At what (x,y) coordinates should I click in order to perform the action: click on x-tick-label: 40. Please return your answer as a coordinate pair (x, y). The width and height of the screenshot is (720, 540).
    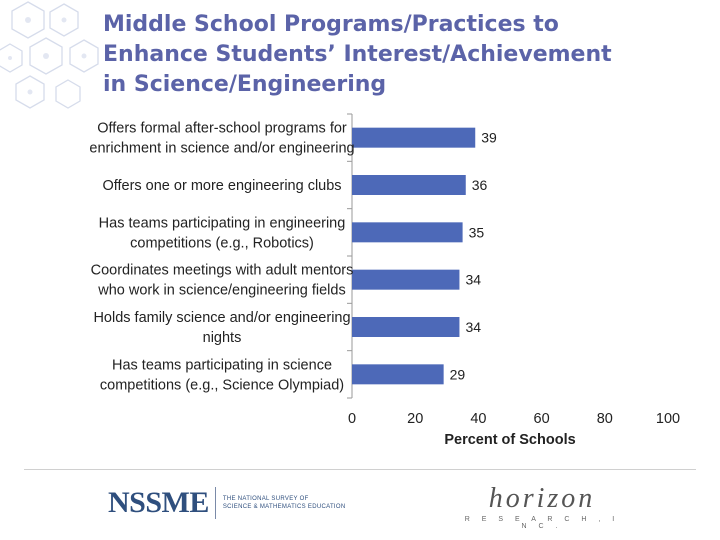
    Looking at the image, I should click on (478, 419).